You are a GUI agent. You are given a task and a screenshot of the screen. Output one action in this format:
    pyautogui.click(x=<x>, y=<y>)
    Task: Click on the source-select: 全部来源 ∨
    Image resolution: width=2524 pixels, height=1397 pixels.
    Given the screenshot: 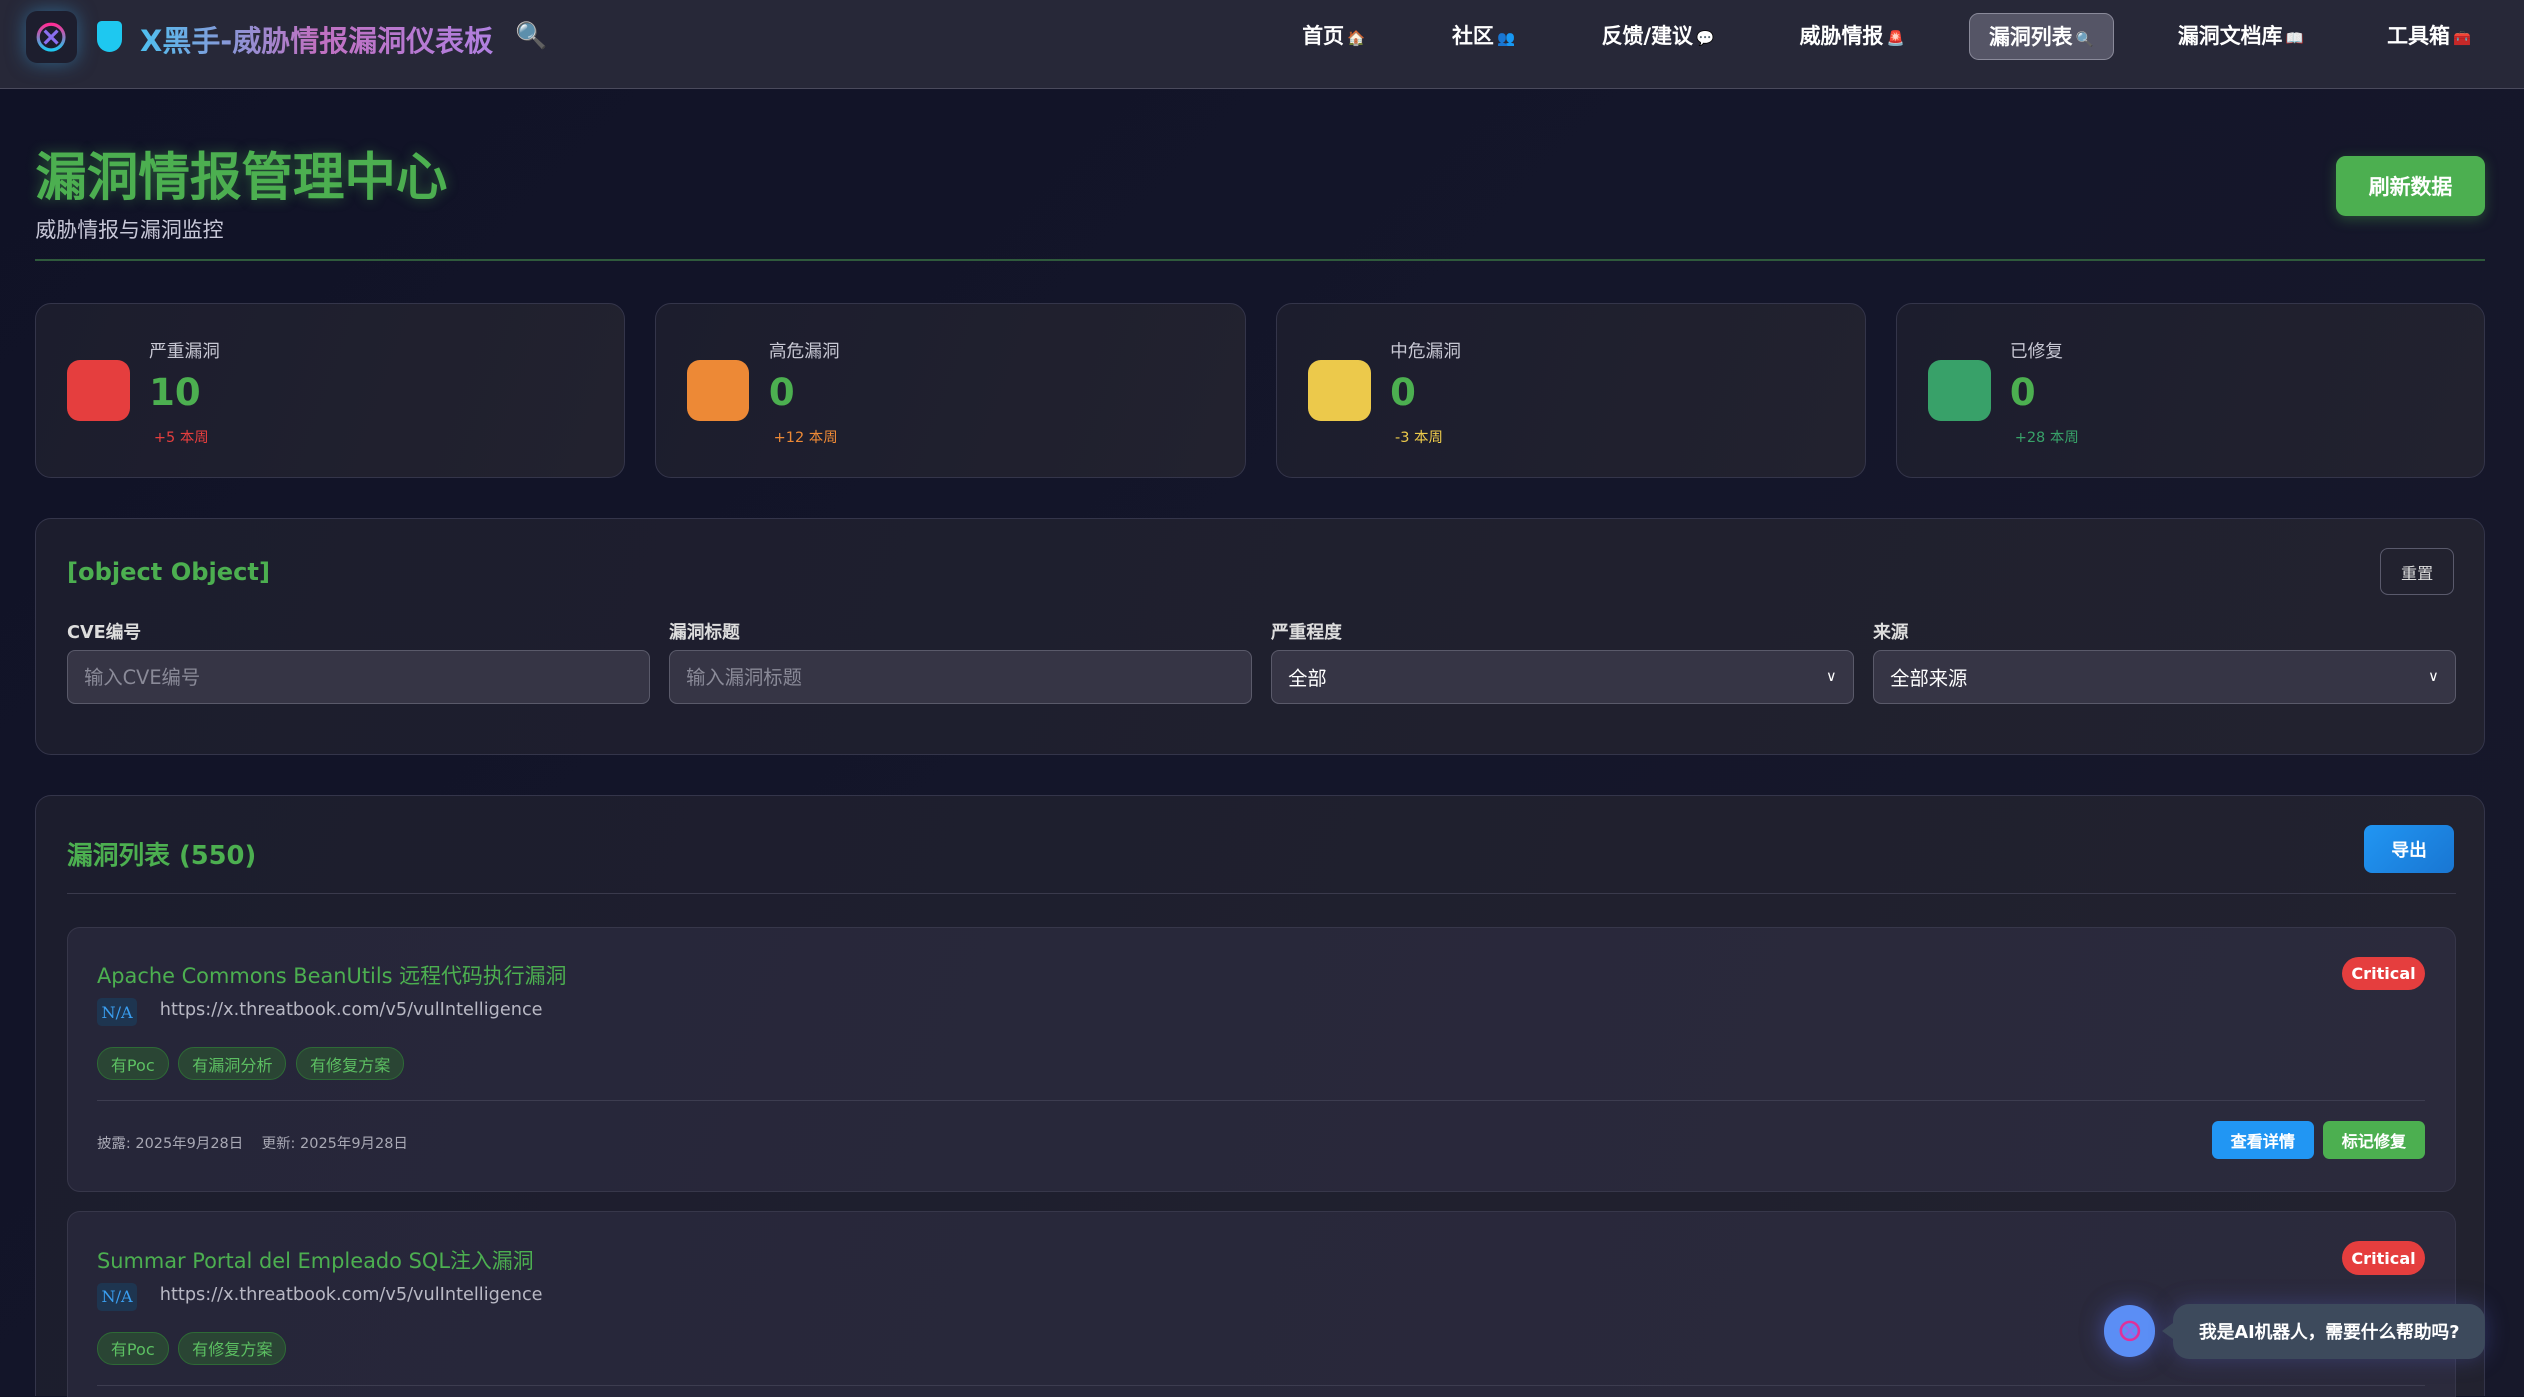 What is the action you would take?
    pyautogui.click(x=2164, y=677)
    